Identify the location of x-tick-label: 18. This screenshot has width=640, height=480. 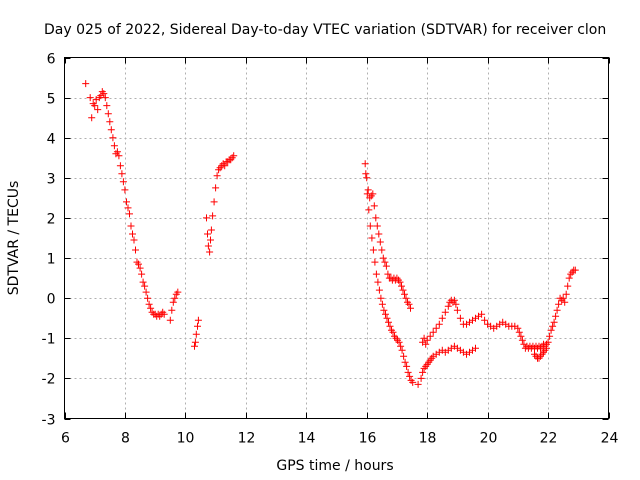
(428, 439).